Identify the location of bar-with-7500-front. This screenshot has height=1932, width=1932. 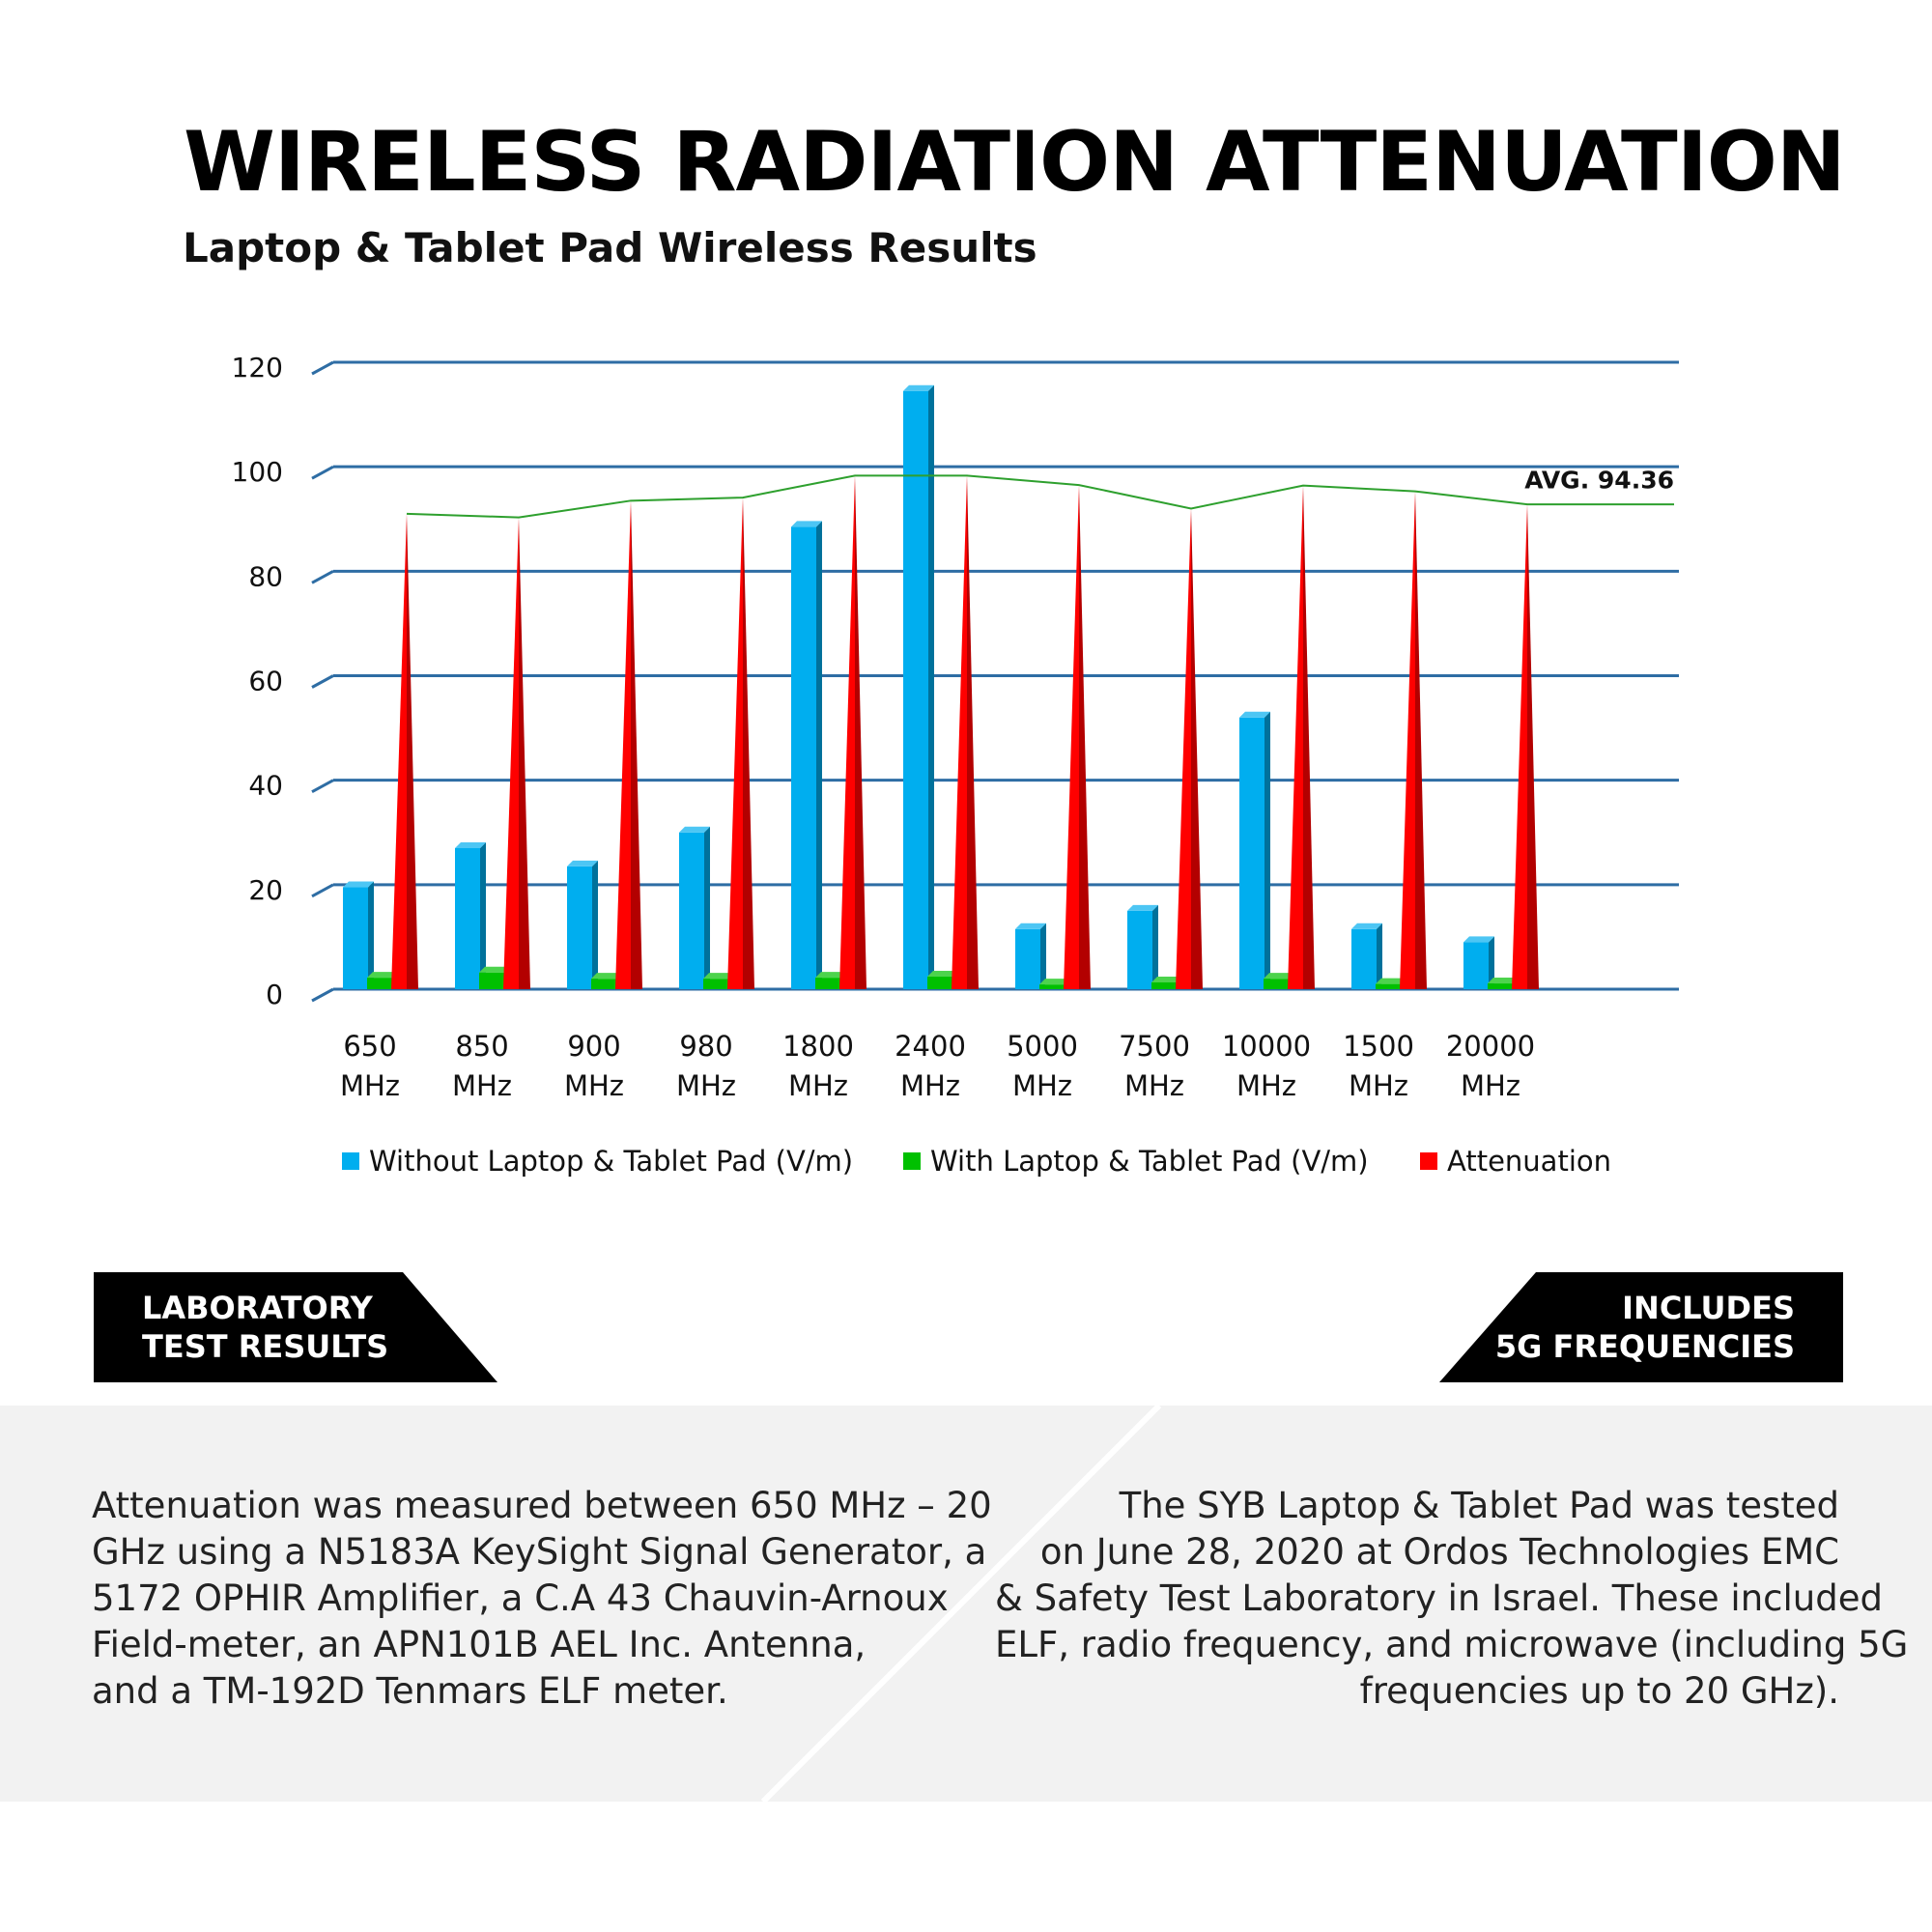
(1164, 985).